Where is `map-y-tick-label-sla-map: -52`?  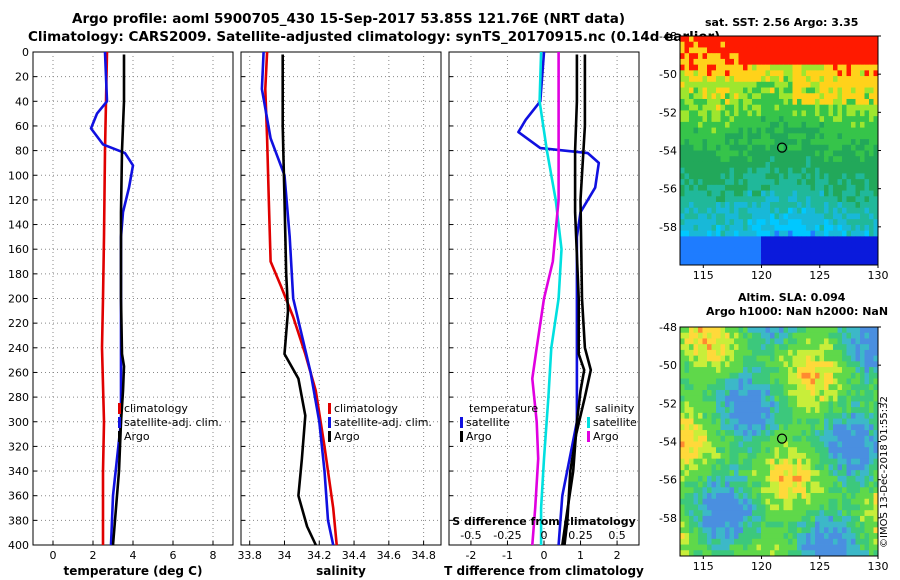 map-y-tick-label-sla-map: -52 is located at coordinates (668, 403).